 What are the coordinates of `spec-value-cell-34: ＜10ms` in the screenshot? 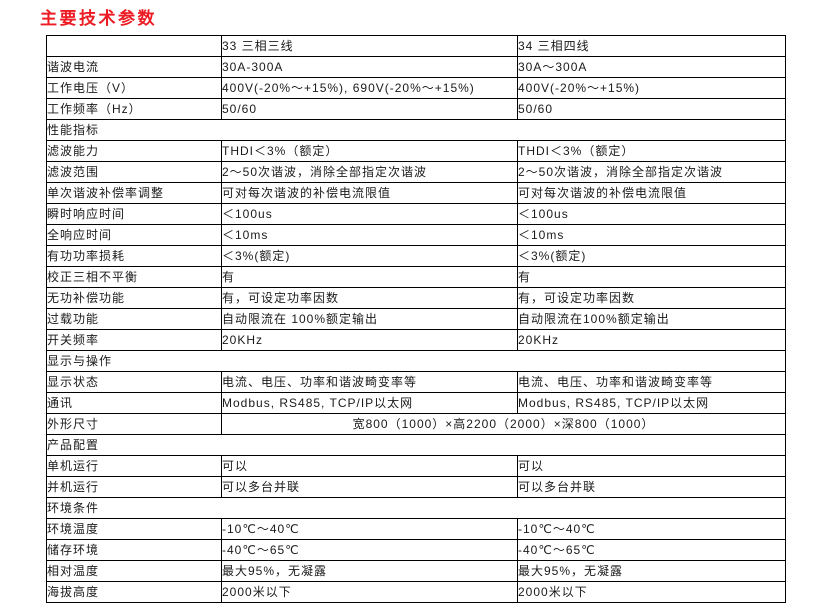 It's located at (651, 235).